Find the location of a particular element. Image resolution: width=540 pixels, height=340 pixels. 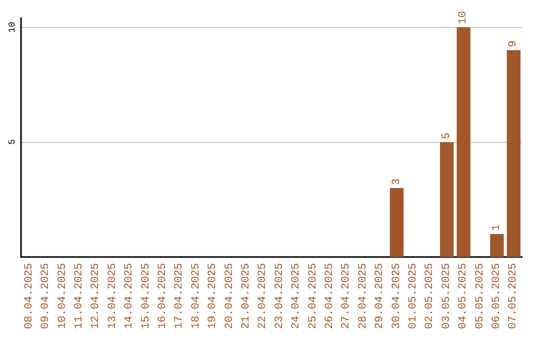

x-tick-label: 22.04.2025 is located at coordinates (263, 296).